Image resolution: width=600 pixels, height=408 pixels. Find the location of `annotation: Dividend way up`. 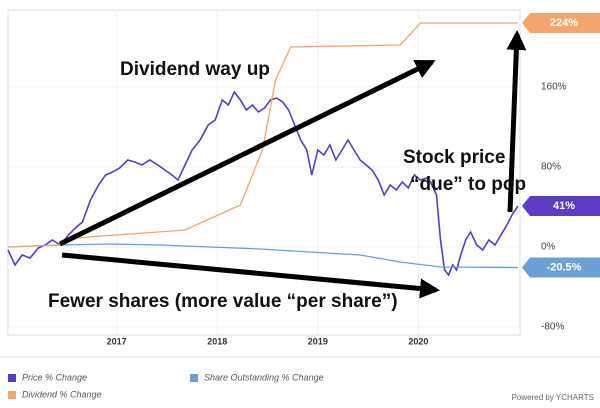

annotation: Dividend way up is located at coordinates (195, 69).